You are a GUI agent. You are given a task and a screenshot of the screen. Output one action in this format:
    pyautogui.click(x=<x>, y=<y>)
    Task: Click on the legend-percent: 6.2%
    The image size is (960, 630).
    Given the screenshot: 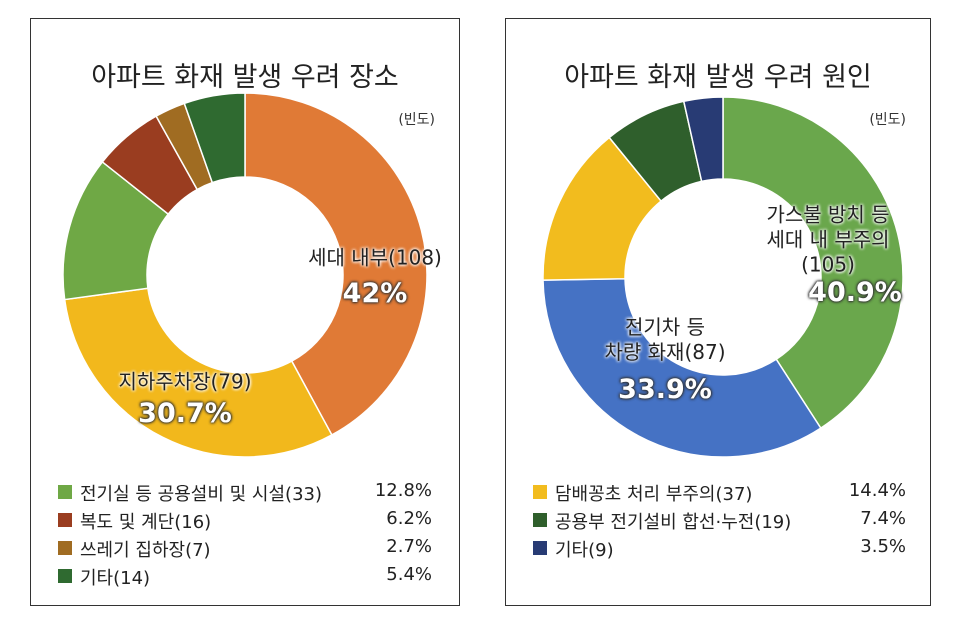 What is the action you would take?
    pyautogui.click(x=409, y=518)
    